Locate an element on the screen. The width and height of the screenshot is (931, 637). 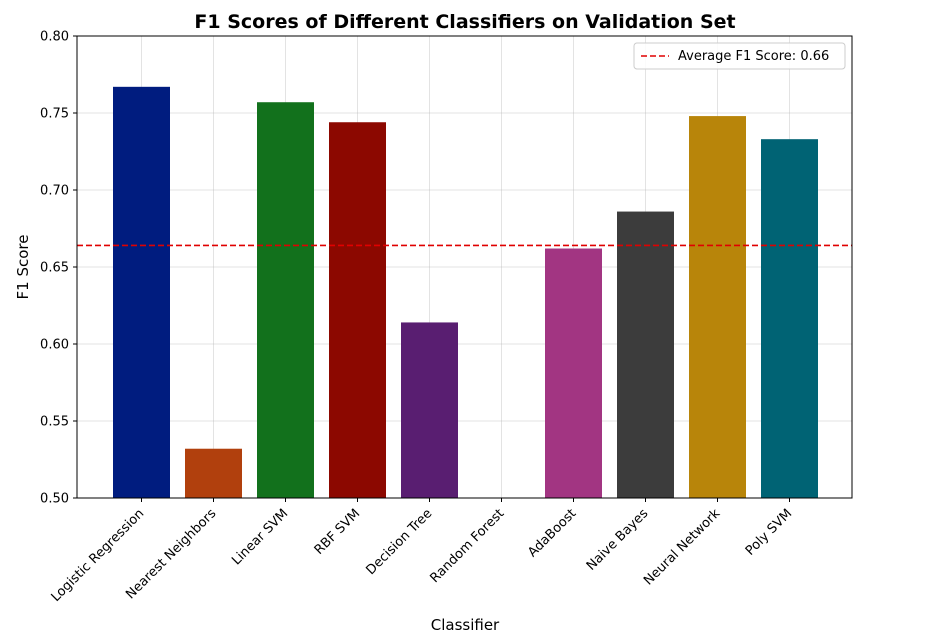
y-tick-label: 0.70 is located at coordinates (54, 191).